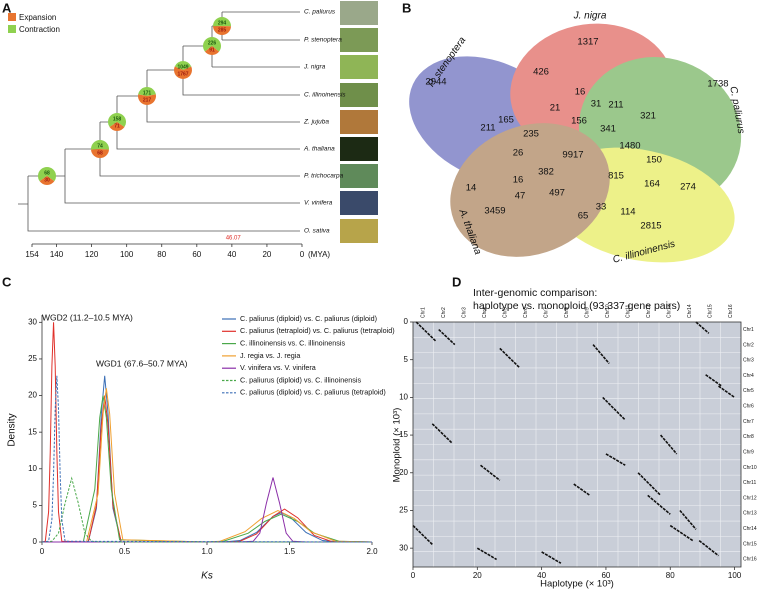 The height and width of the screenshot is (590, 761). Describe the element at coordinates (688, 187) in the screenshot. I see `venn-count: 274` at that location.